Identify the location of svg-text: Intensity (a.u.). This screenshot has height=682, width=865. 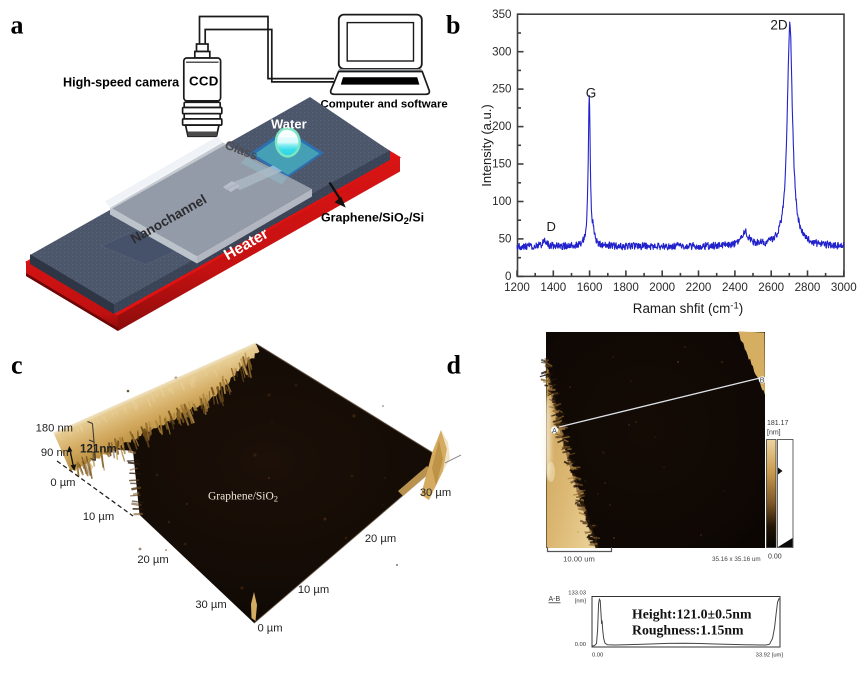
(486, 145).